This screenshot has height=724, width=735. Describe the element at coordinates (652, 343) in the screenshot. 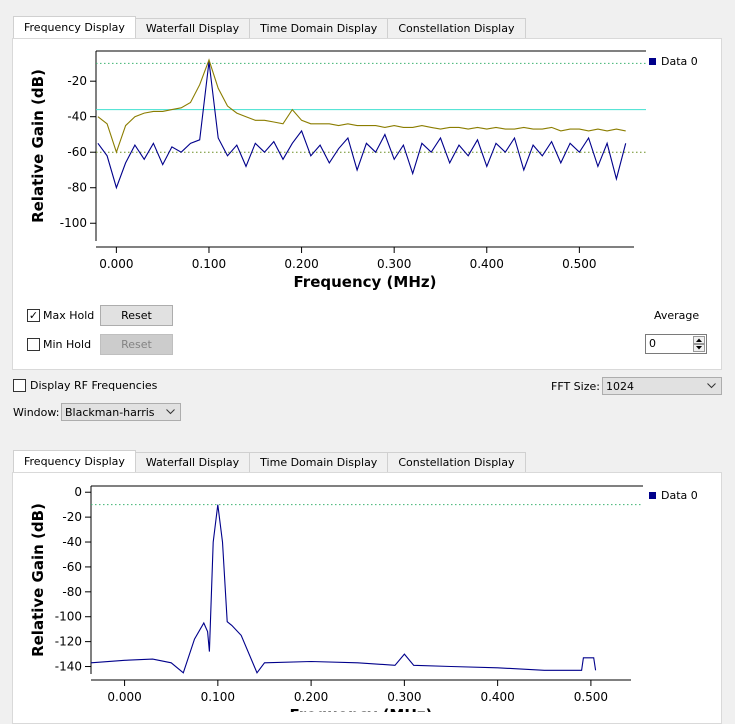

I see `spinbox-value: 0` at that location.